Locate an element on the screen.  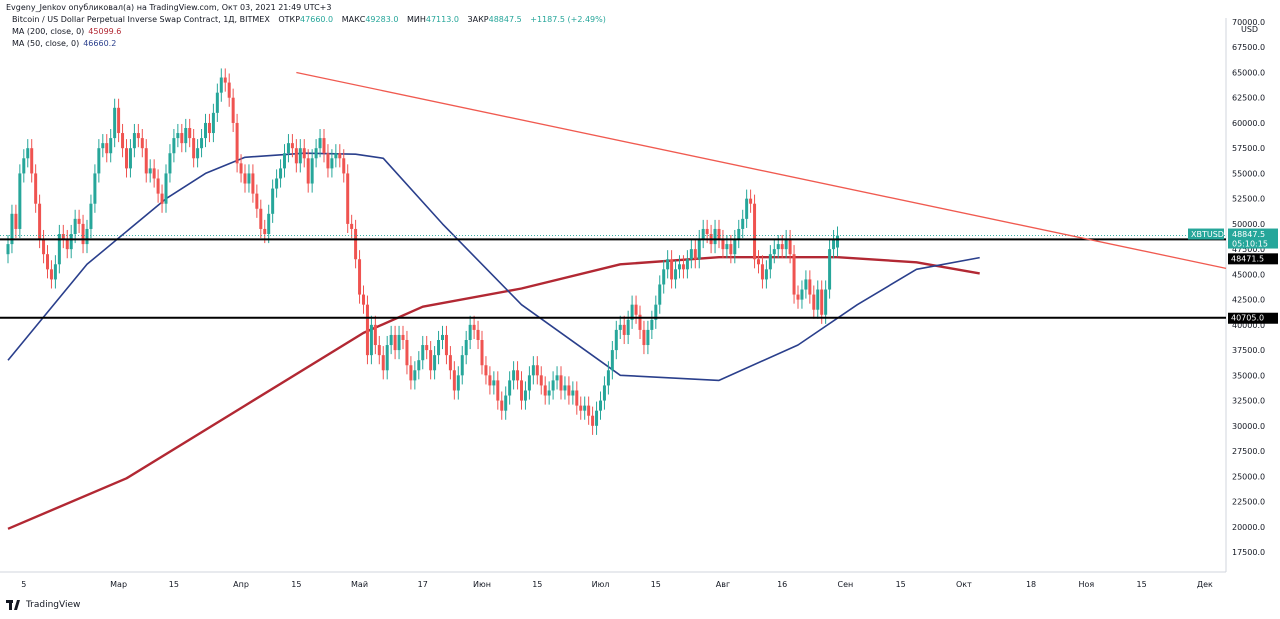
ma50-legend: MA (50, close, 0) 46660.2 is located at coordinates (64, 43).